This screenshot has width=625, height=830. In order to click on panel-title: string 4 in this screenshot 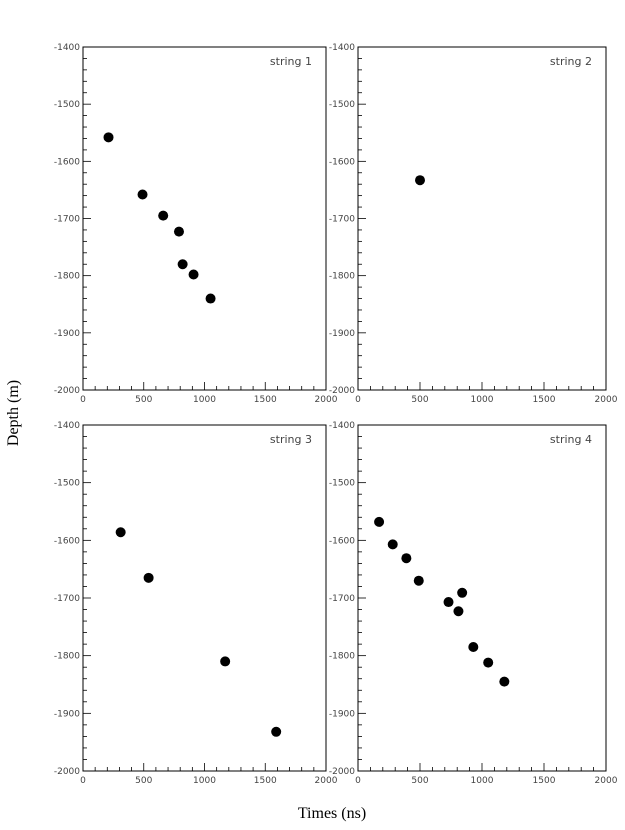, I will do `click(571, 439)`.